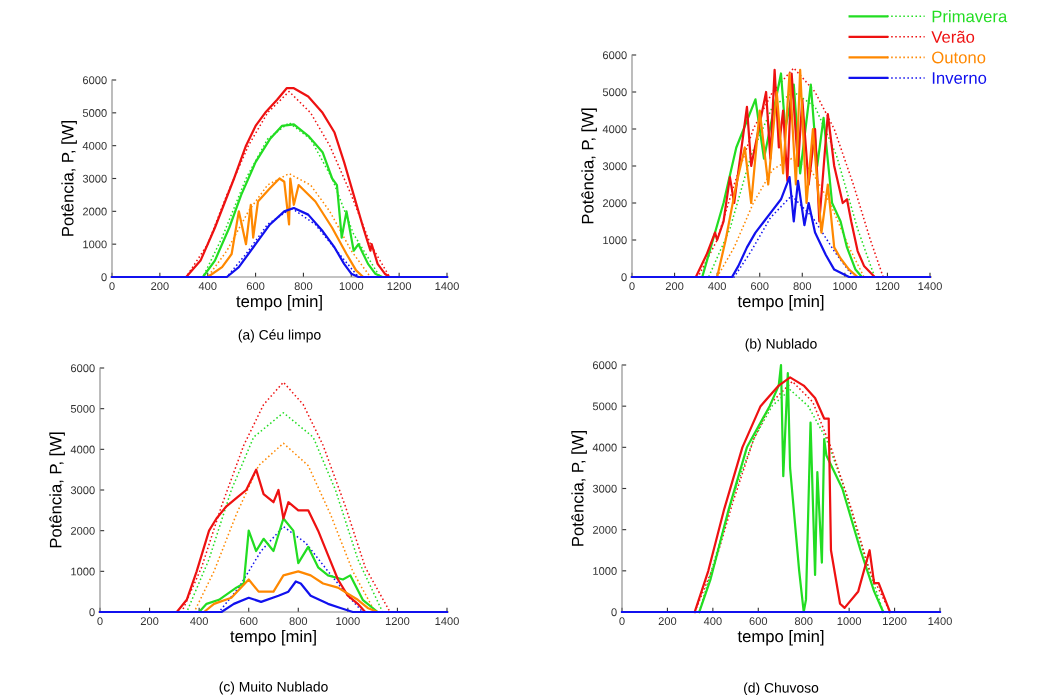 The height and width of the screenshot is (695, 1059). I want to click on text: (a) Céu limpo, so click(279, 336).